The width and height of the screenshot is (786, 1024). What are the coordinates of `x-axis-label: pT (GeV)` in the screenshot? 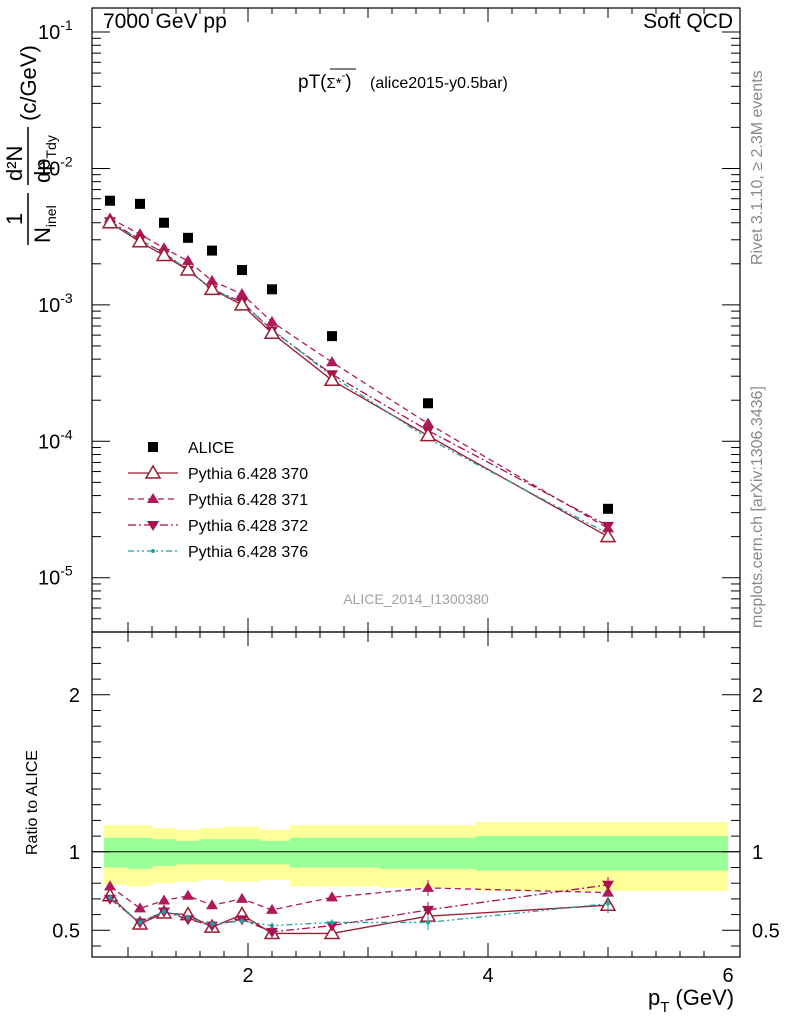 It's located at (691, 1000).